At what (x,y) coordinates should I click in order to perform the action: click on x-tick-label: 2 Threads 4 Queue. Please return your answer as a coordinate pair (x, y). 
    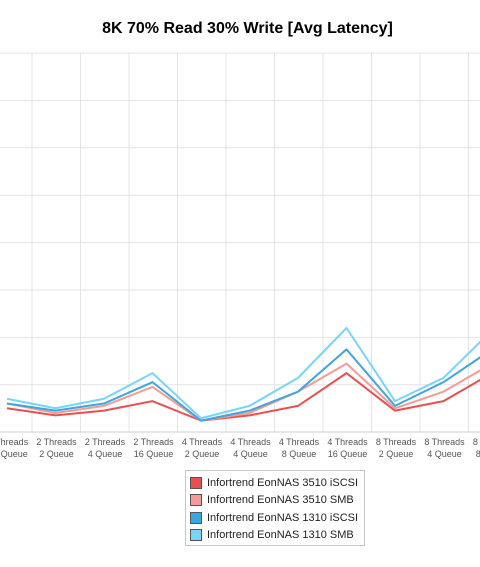
    Looking at the image, I should click on (105, 448).